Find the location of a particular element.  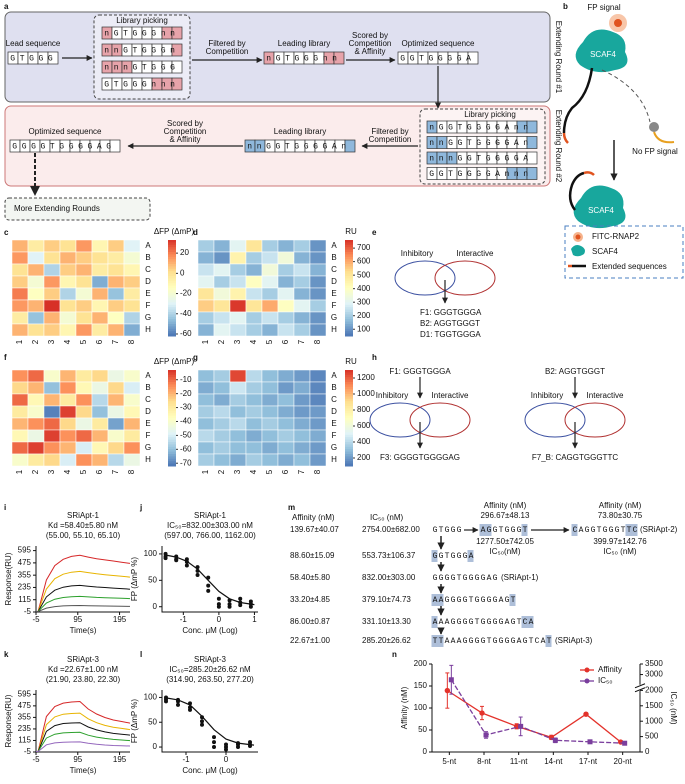

y-tick-label: 115 is located at coordinates (24, 740).